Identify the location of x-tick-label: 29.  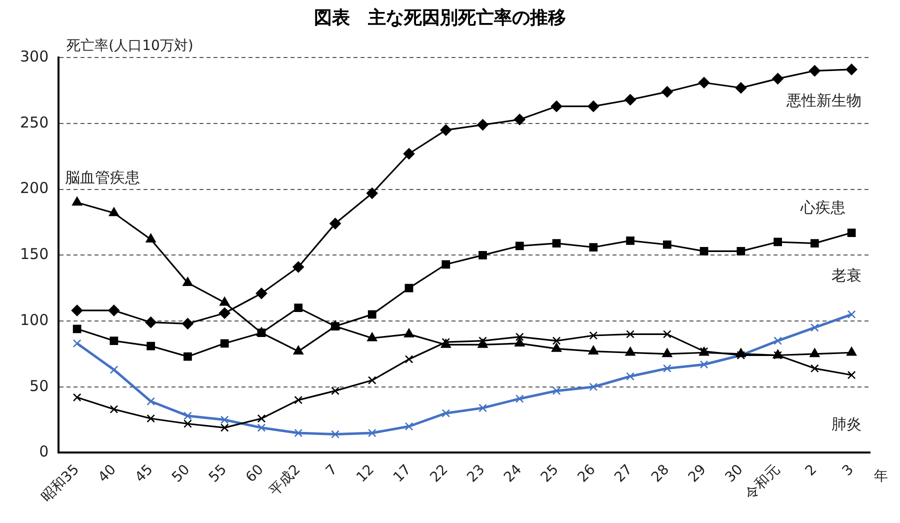
(698, 474).